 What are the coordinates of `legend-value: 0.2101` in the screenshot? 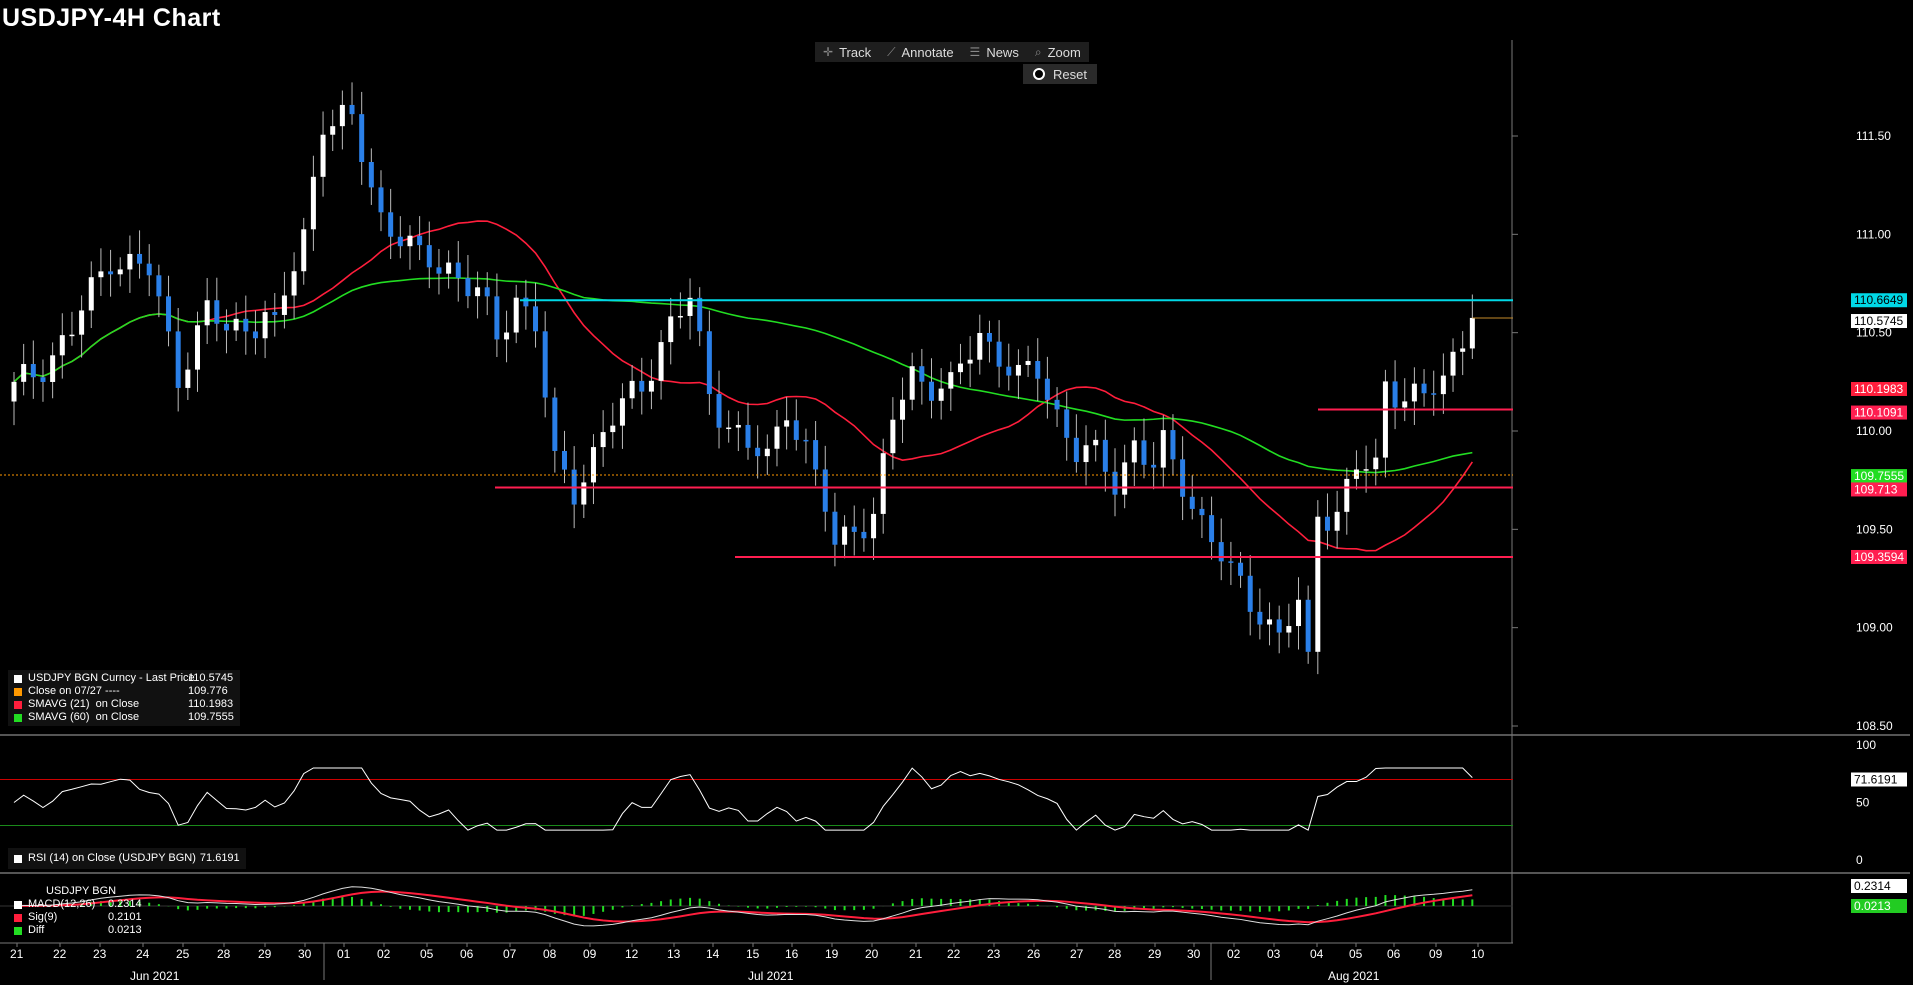 It's located at (125, 917).